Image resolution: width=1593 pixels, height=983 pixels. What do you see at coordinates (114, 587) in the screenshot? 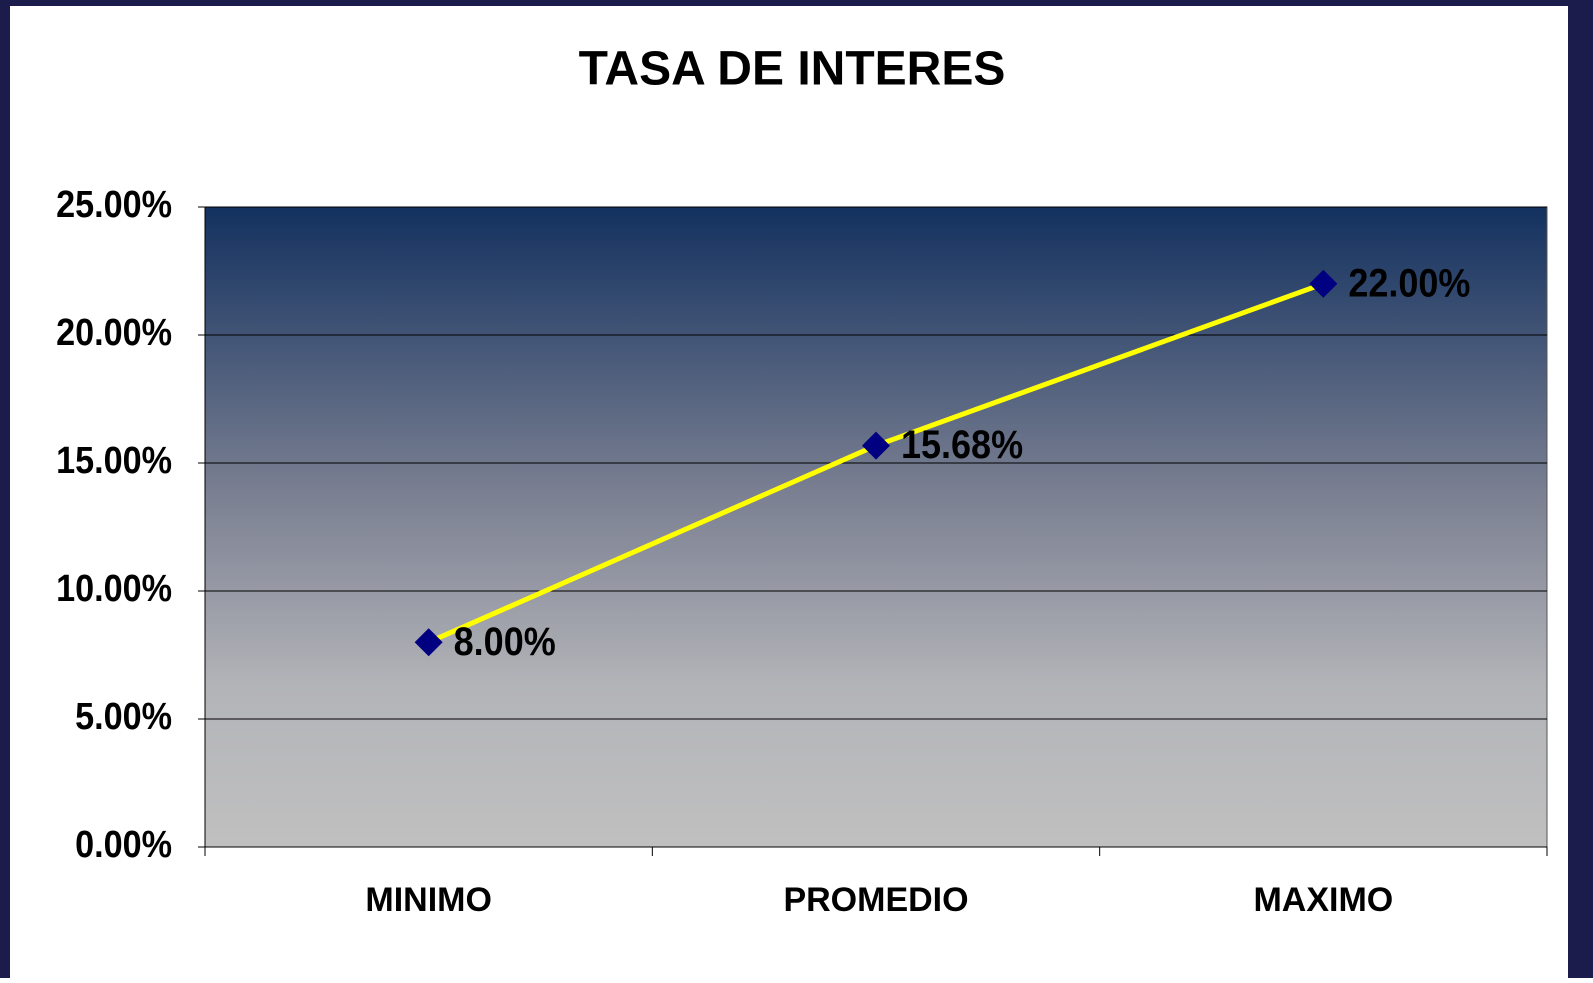
I see `y-tick-label: 10.00%` at bounding box center [114, 587].